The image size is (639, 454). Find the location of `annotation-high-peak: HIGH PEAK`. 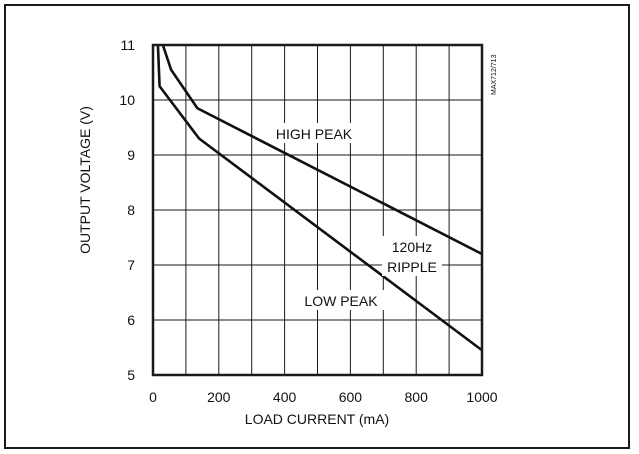

annotation-high-peak: HIGH PEAK is located at coordinates (314, 133).